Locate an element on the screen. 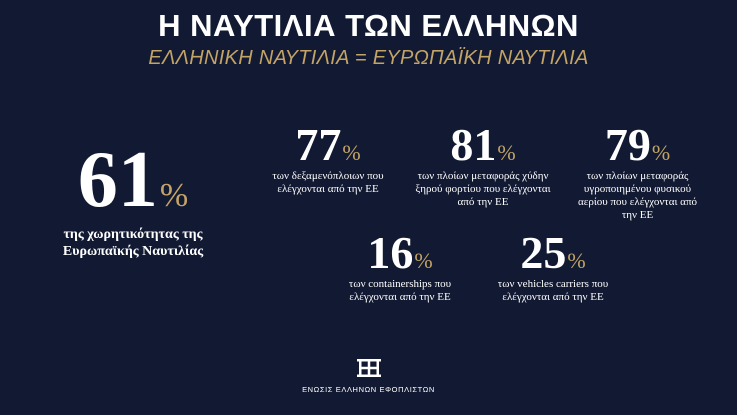  footer-logo: ΕΝΩΣΙΣ ΕΛΛΗΝΩΝ ΕΦΟΠΛΙΣΤΩΝ is located at coordinates (368, 376).